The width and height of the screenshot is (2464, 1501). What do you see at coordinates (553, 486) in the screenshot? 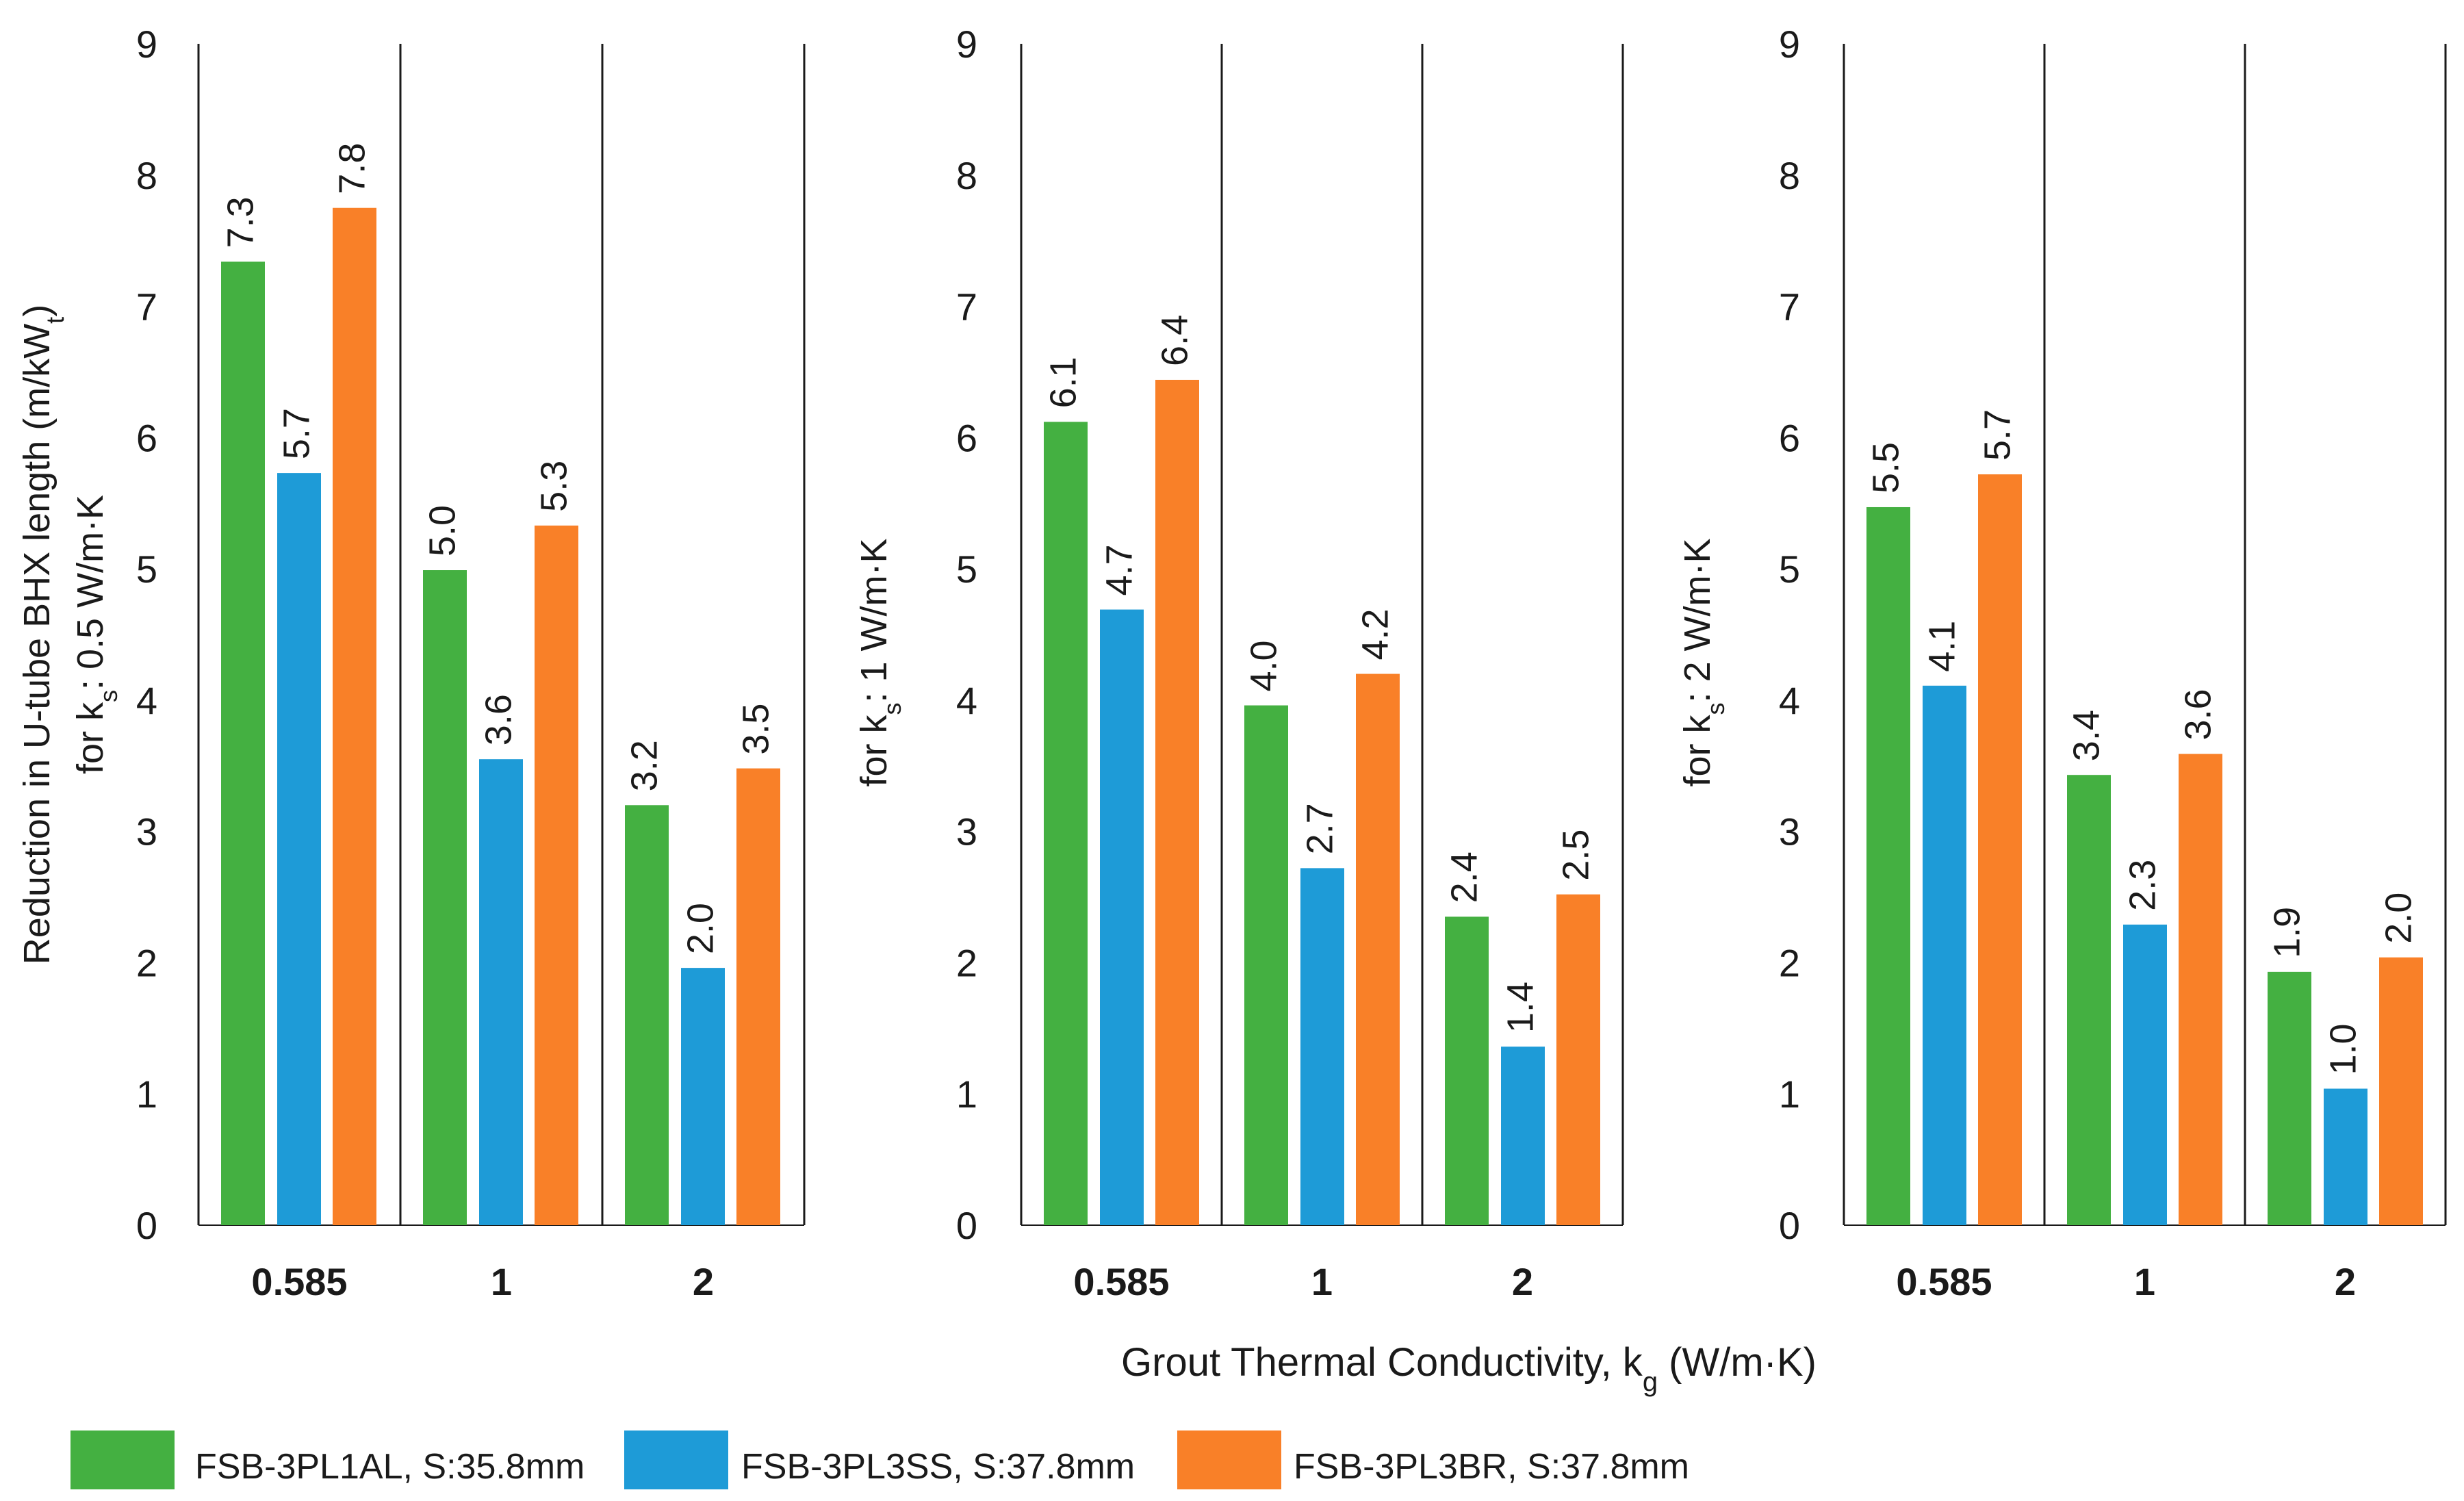
I see `data-label: 5.3` at bounding box center [553, 486].